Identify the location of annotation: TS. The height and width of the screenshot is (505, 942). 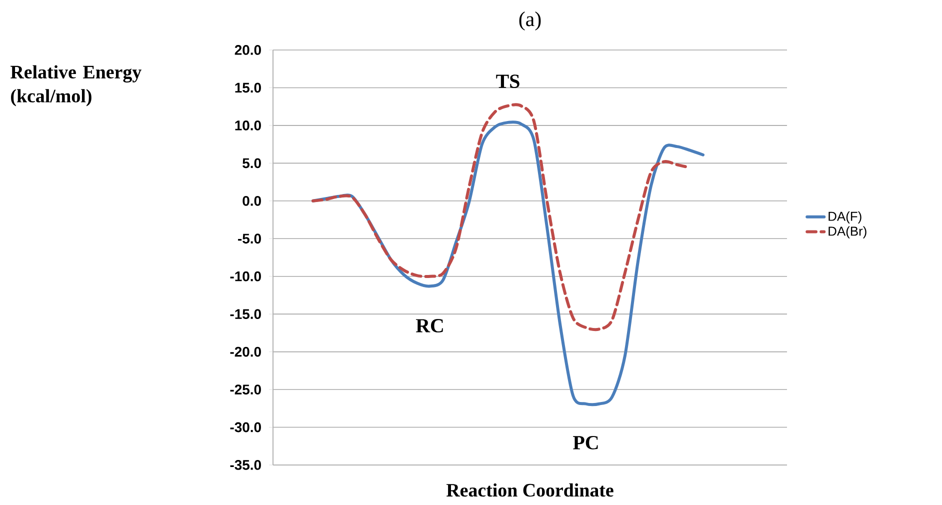
(508, 81).